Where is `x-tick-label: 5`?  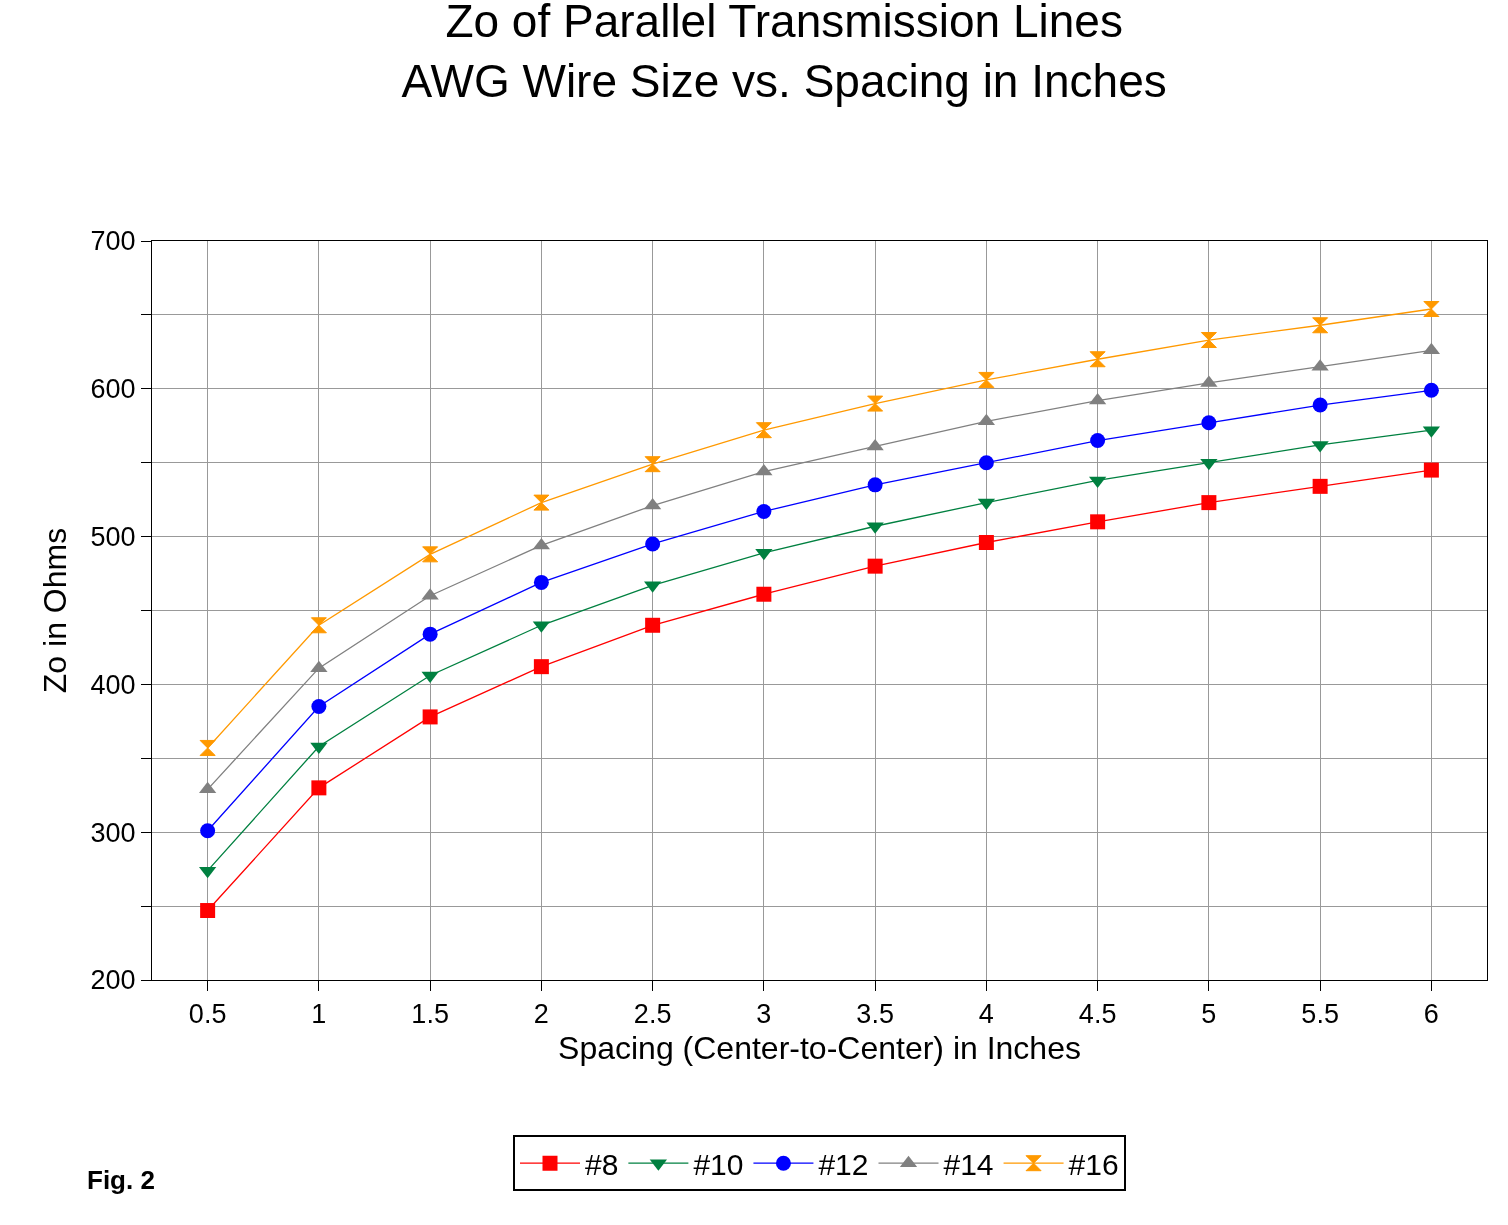 x-tick-label: 5 is located at coordinates (1209, 1014).